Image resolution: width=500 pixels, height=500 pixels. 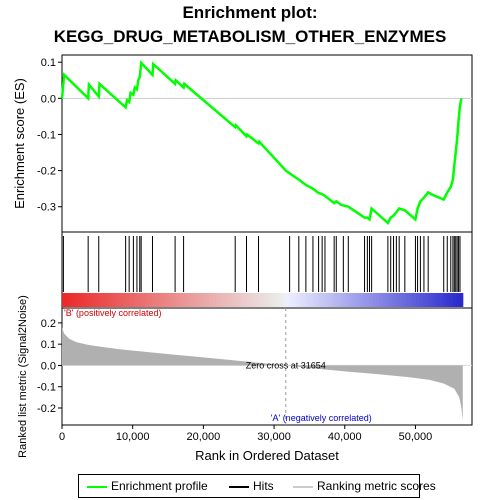 I want to click on chart-subtitle: KEGG_DRUG_METABOLISM_OTHER_ENZYMES, so click(x=250, y=36).